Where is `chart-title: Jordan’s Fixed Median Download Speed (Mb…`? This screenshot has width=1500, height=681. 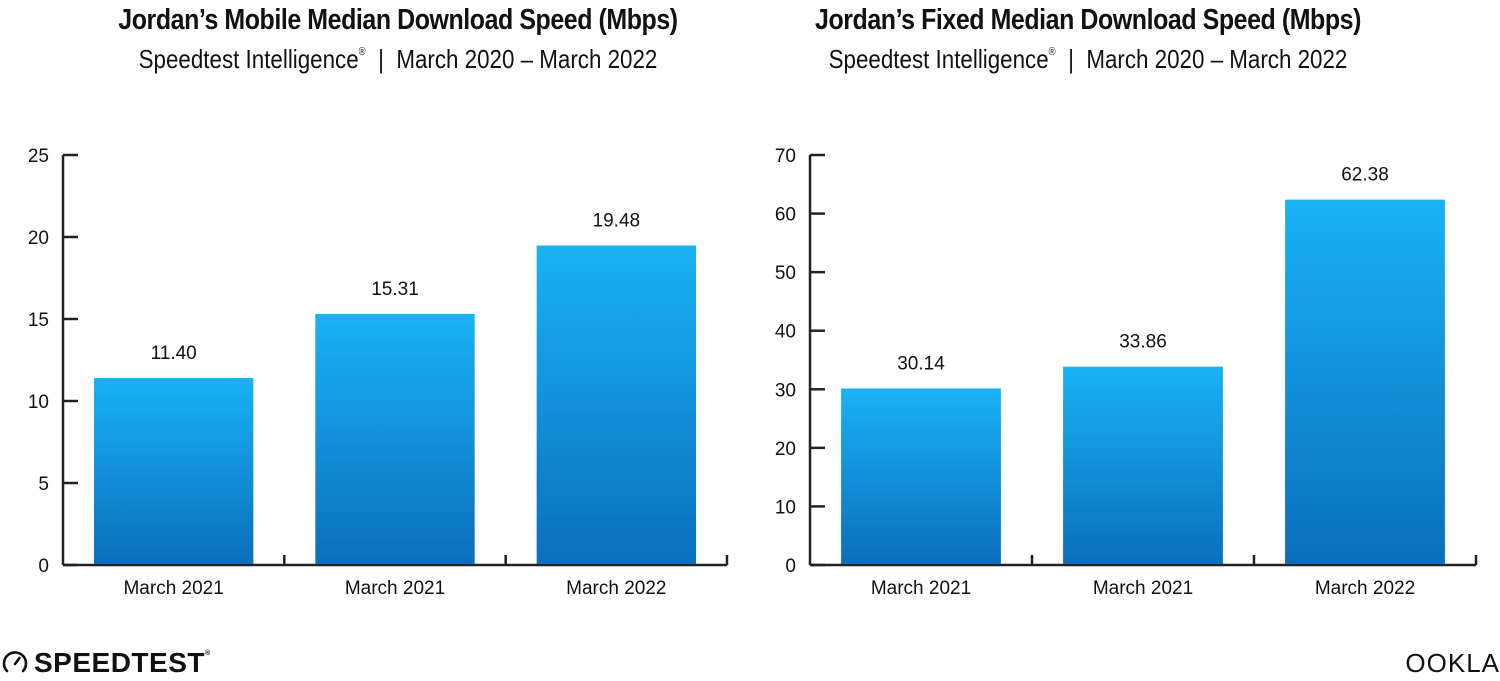 chart-title: Jordan’s Fixed Median Download Speed (Mb… is located at coordinates (1088, 20).